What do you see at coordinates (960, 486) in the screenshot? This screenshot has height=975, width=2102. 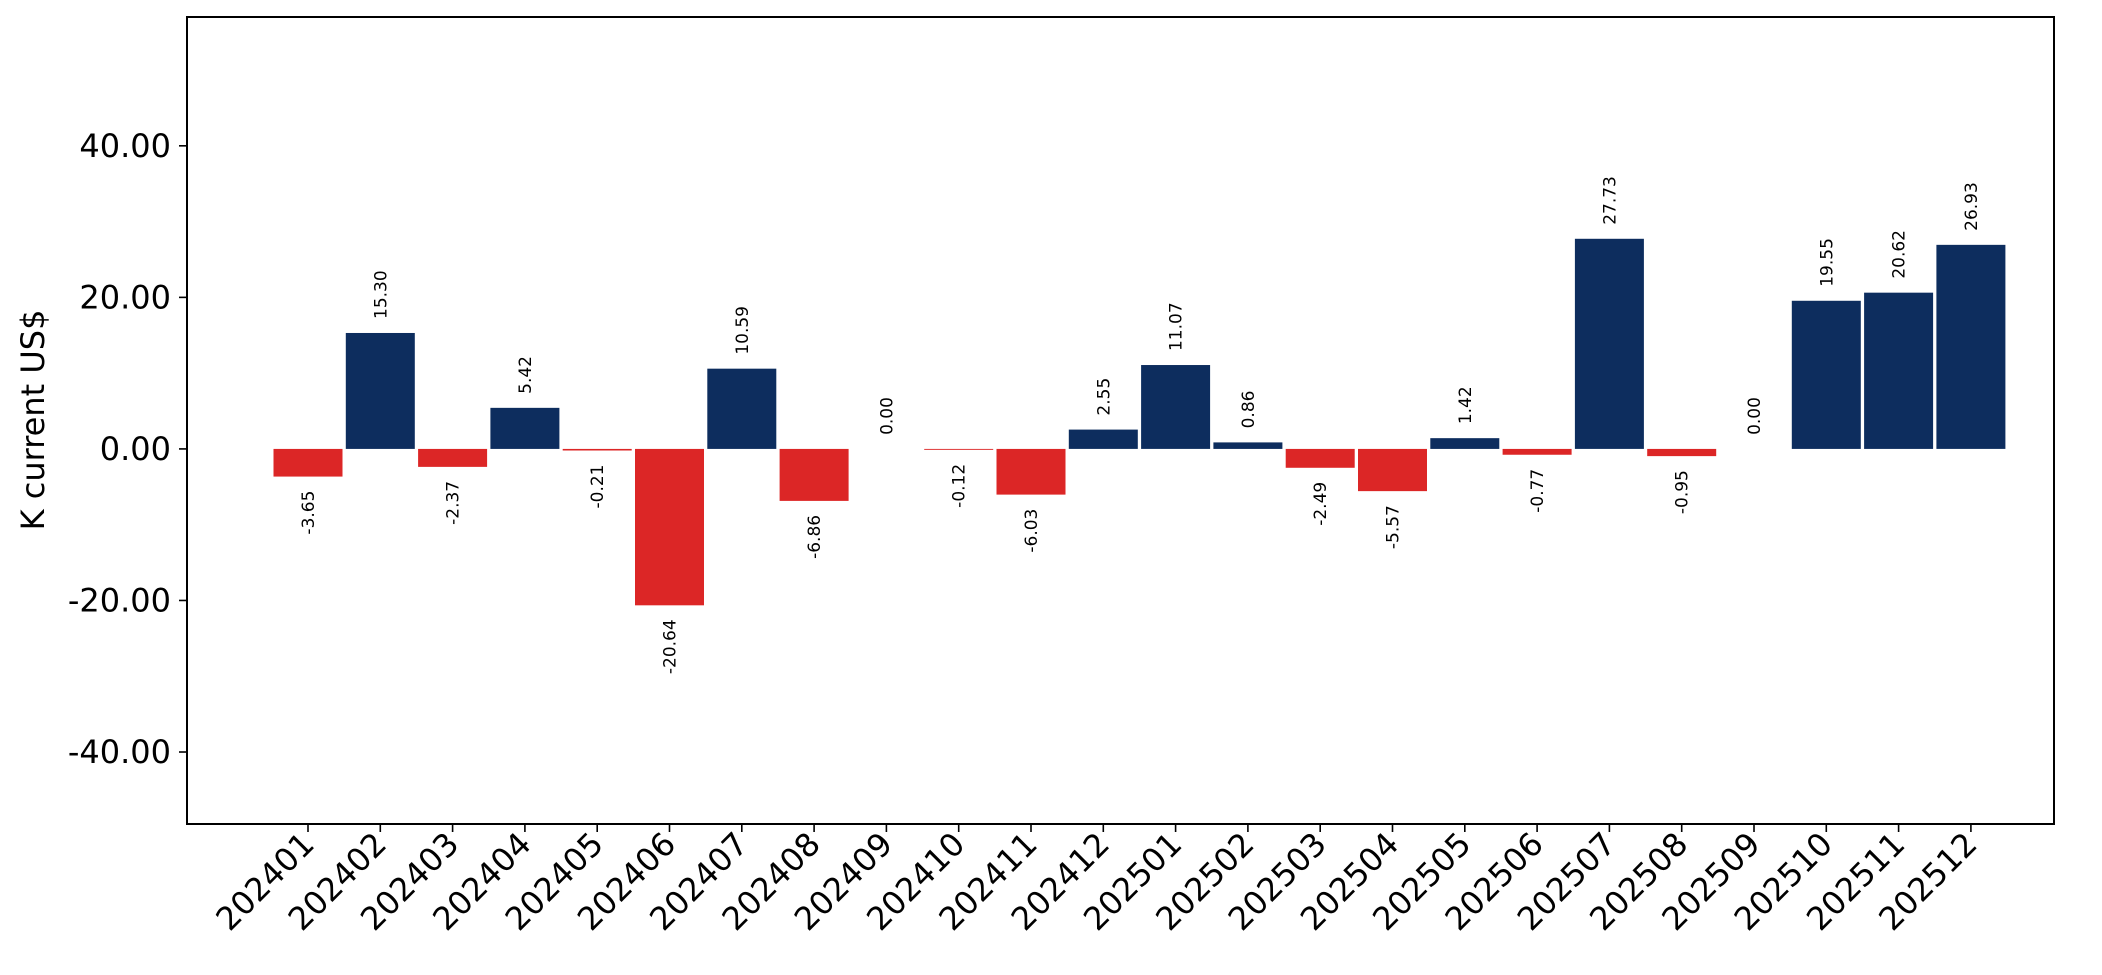 I see `data-label-202410: -0.12` at bounding box center [960, 486].